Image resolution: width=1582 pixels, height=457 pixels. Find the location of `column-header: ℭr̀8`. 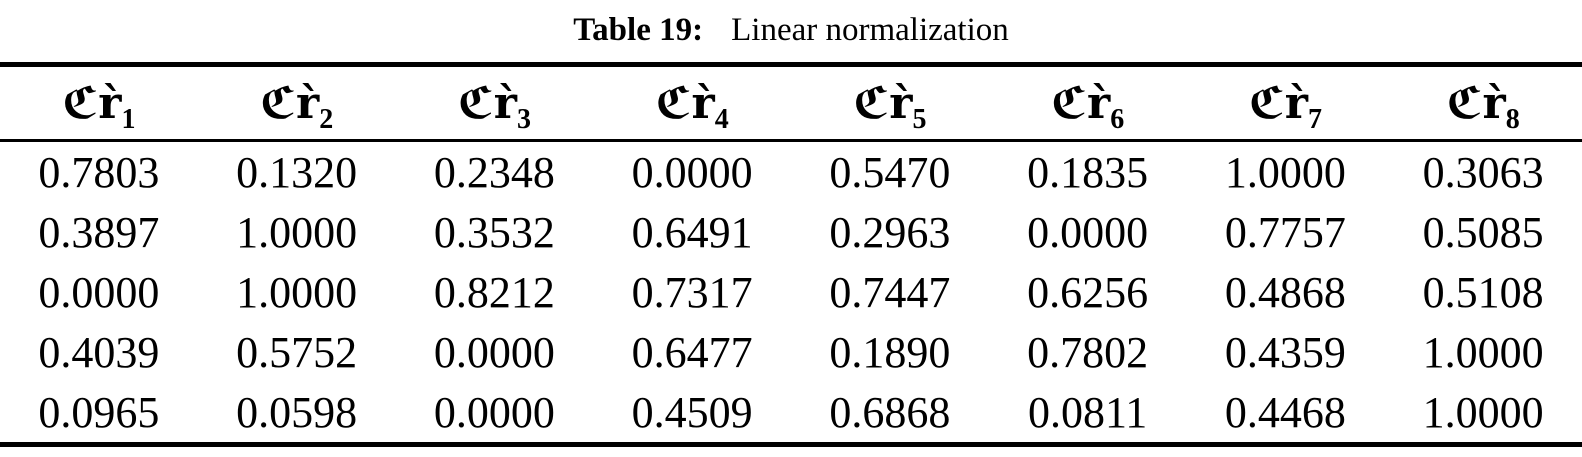

column-header: ℭr̀8 is located at coordinates (1483, 103).